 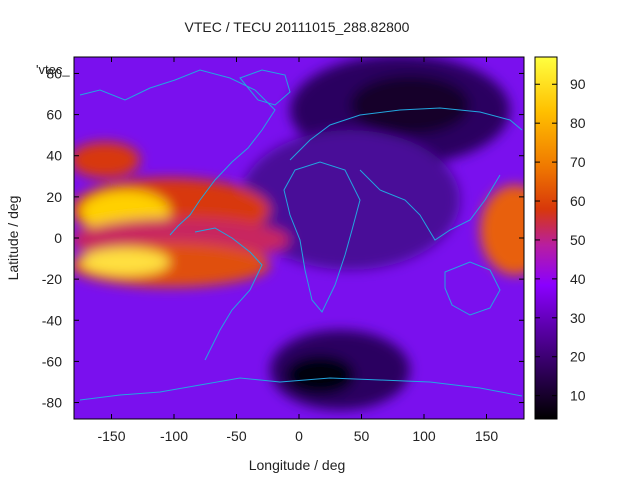 I want to click on y-axis-label: Latitude / deg, so click(x=13, y=238).